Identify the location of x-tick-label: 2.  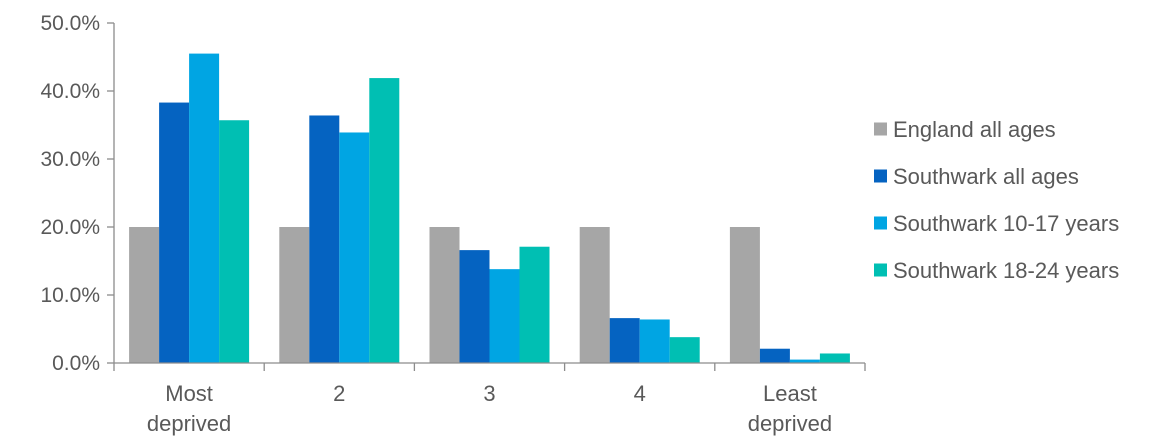
(339, 393).